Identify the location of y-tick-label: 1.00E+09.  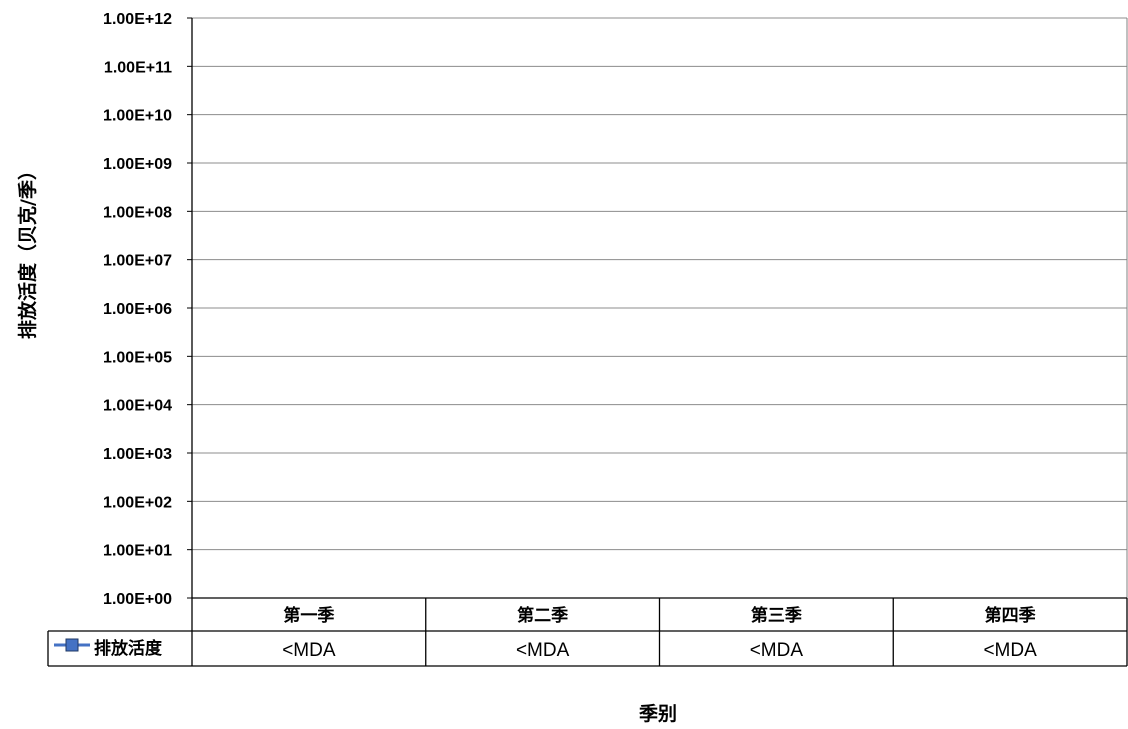
(137, 164).